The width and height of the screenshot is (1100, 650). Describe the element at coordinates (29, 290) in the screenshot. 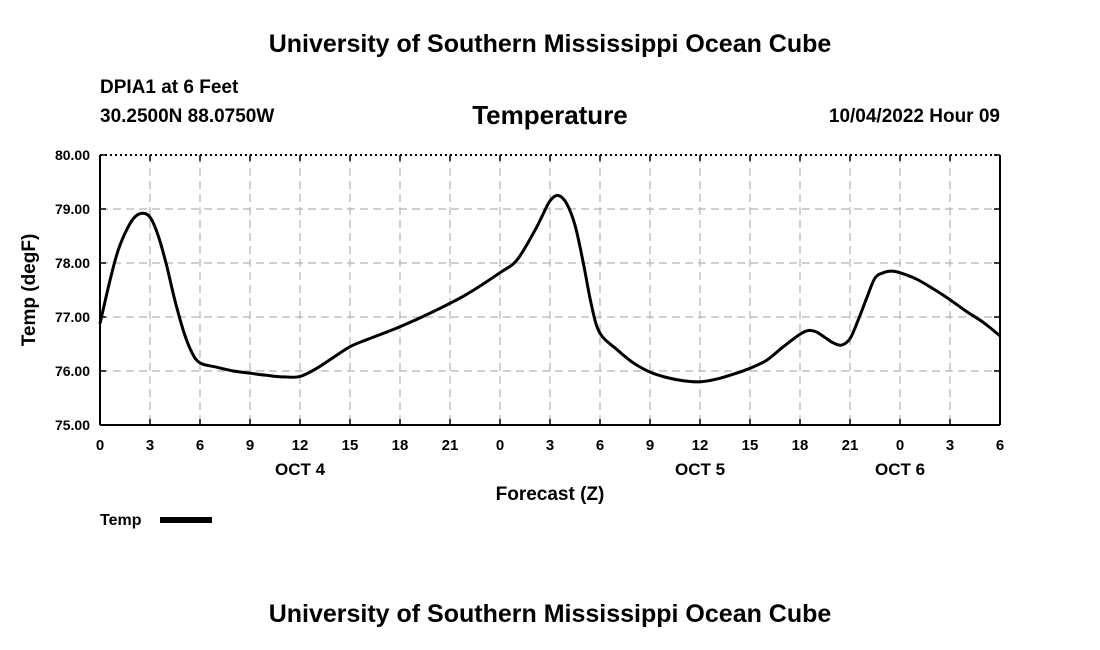

I see `y-axis-label: Temp (degF)` at that location.